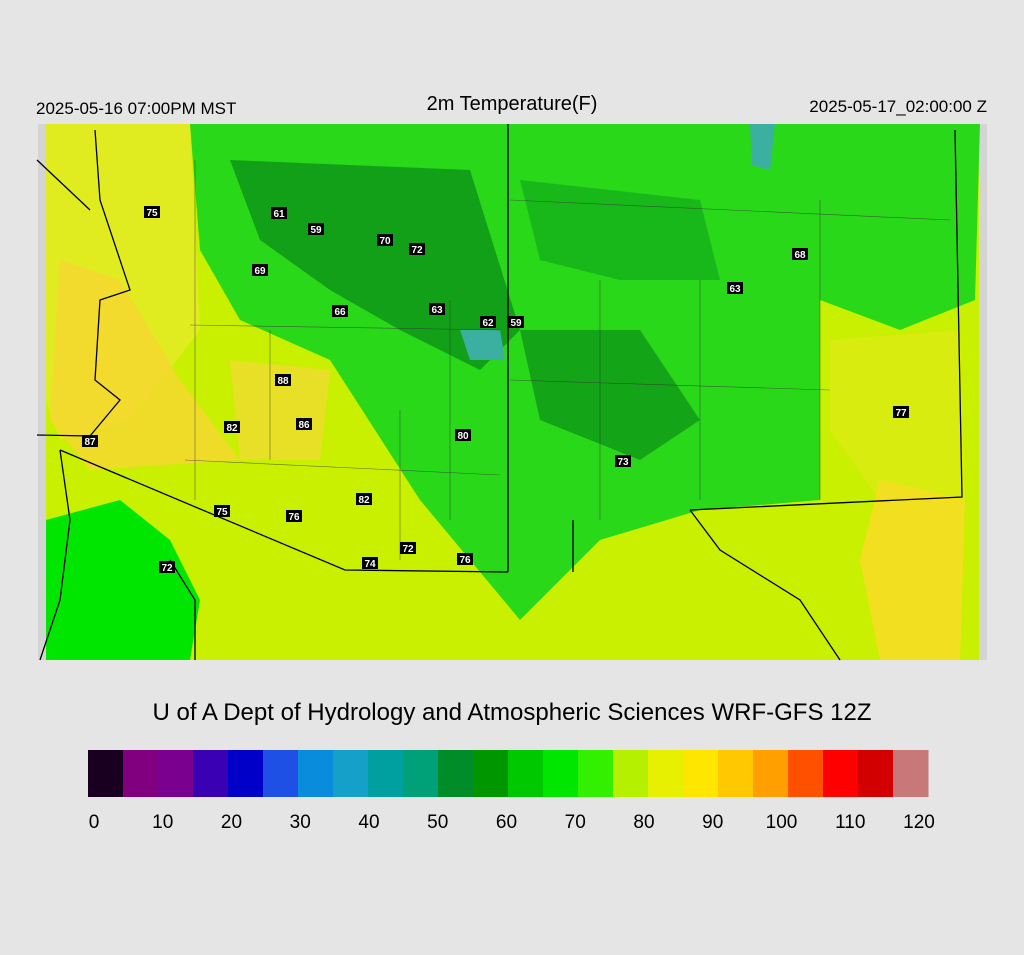 Image resolution: width=1024 pixels, height=955 pixels. I want to click on field-cool-mountains, so click(610, 395).